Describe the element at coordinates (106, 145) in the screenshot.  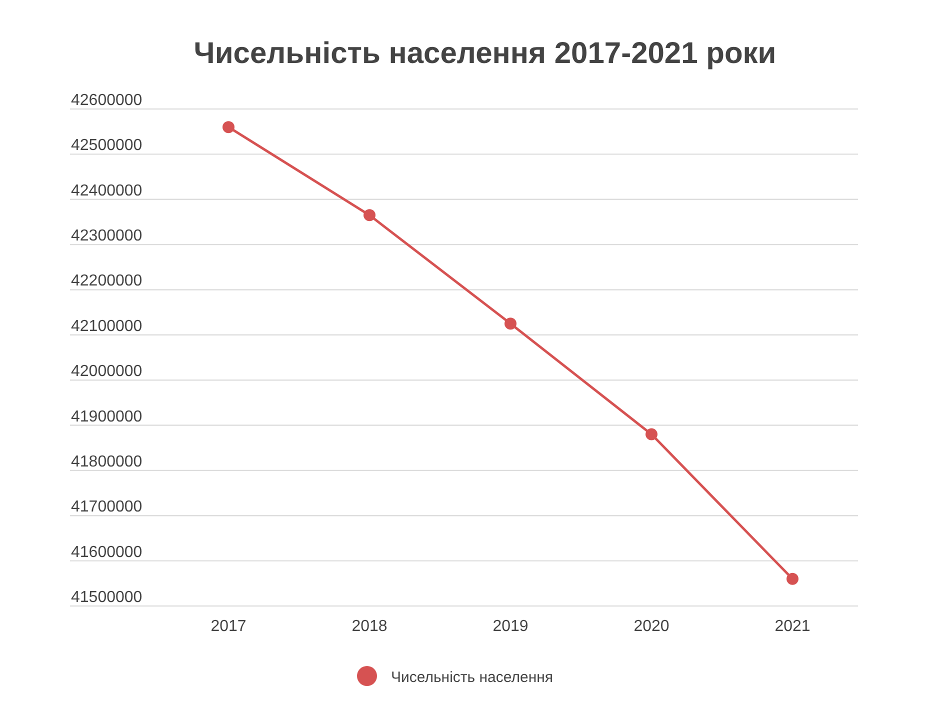
I see `y-tick-label: 42500000` at that location.